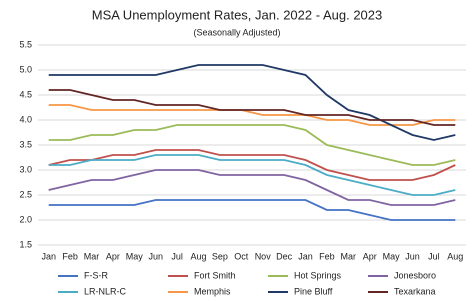 The image size is (474, 301). What do you see at coordinates (25, 69) in the screenshot?
I see `y-tick-label: 5.0` at bounding box center [25, 69].